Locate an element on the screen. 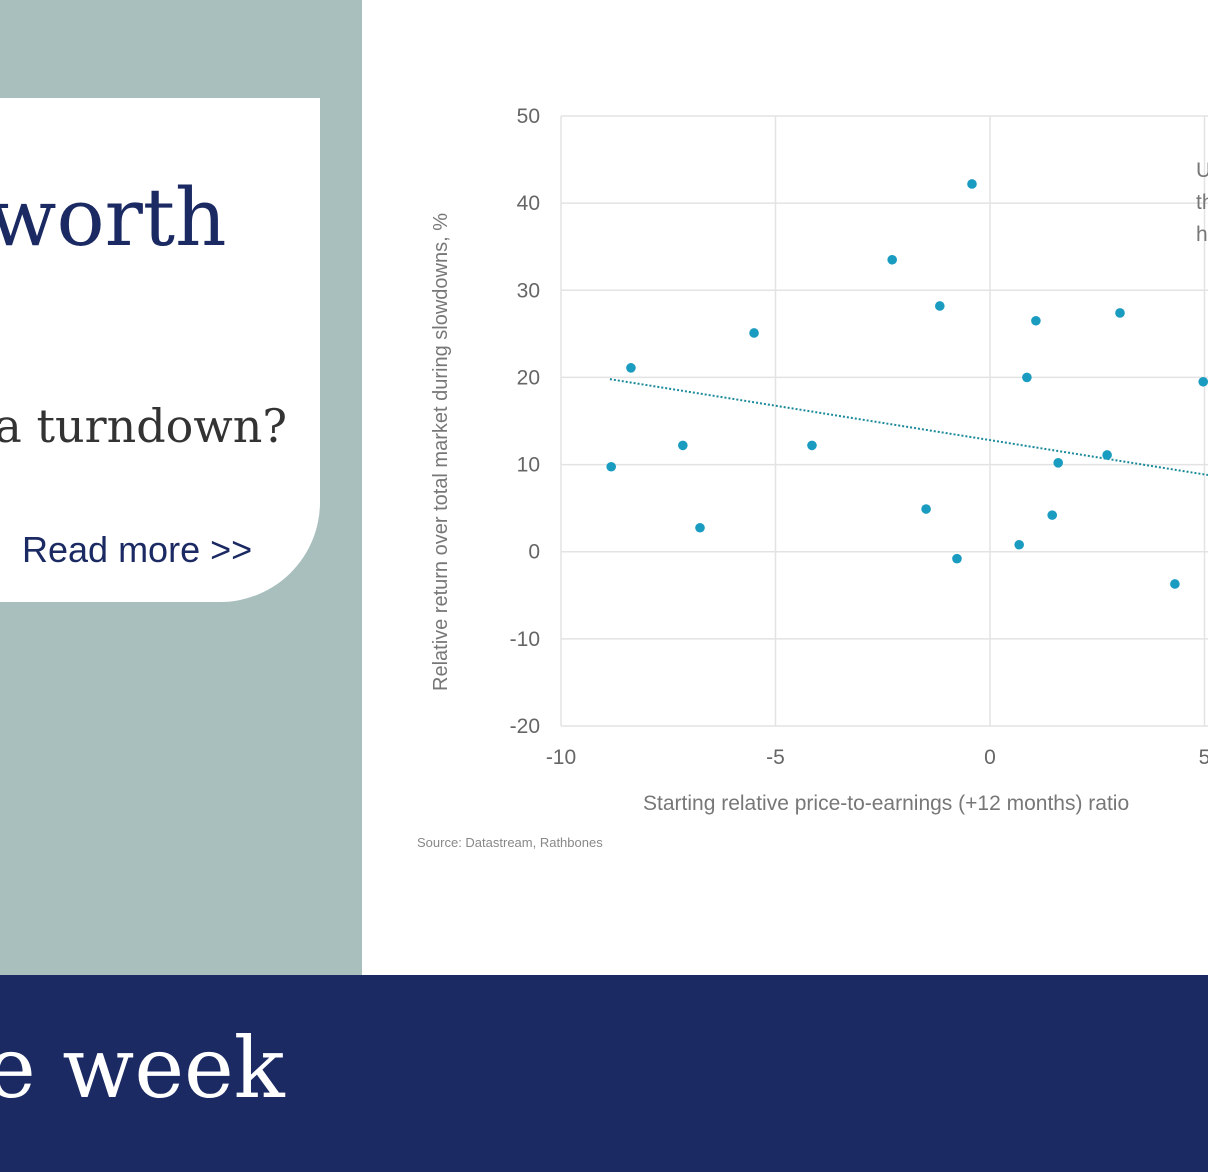 The image size is (1208, 1172). y-tick-label: 10 is located at coordinates (528, 465).